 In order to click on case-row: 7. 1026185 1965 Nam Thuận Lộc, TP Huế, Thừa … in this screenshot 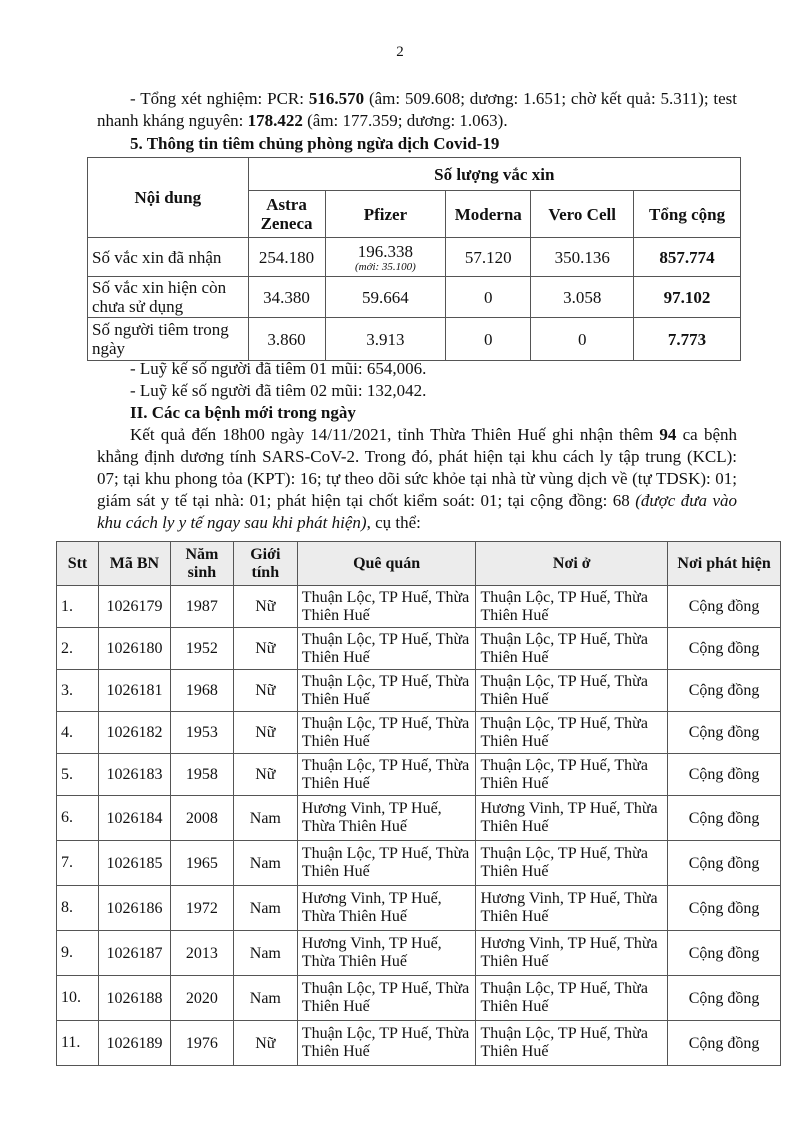, I will do `click(418, 863)`.